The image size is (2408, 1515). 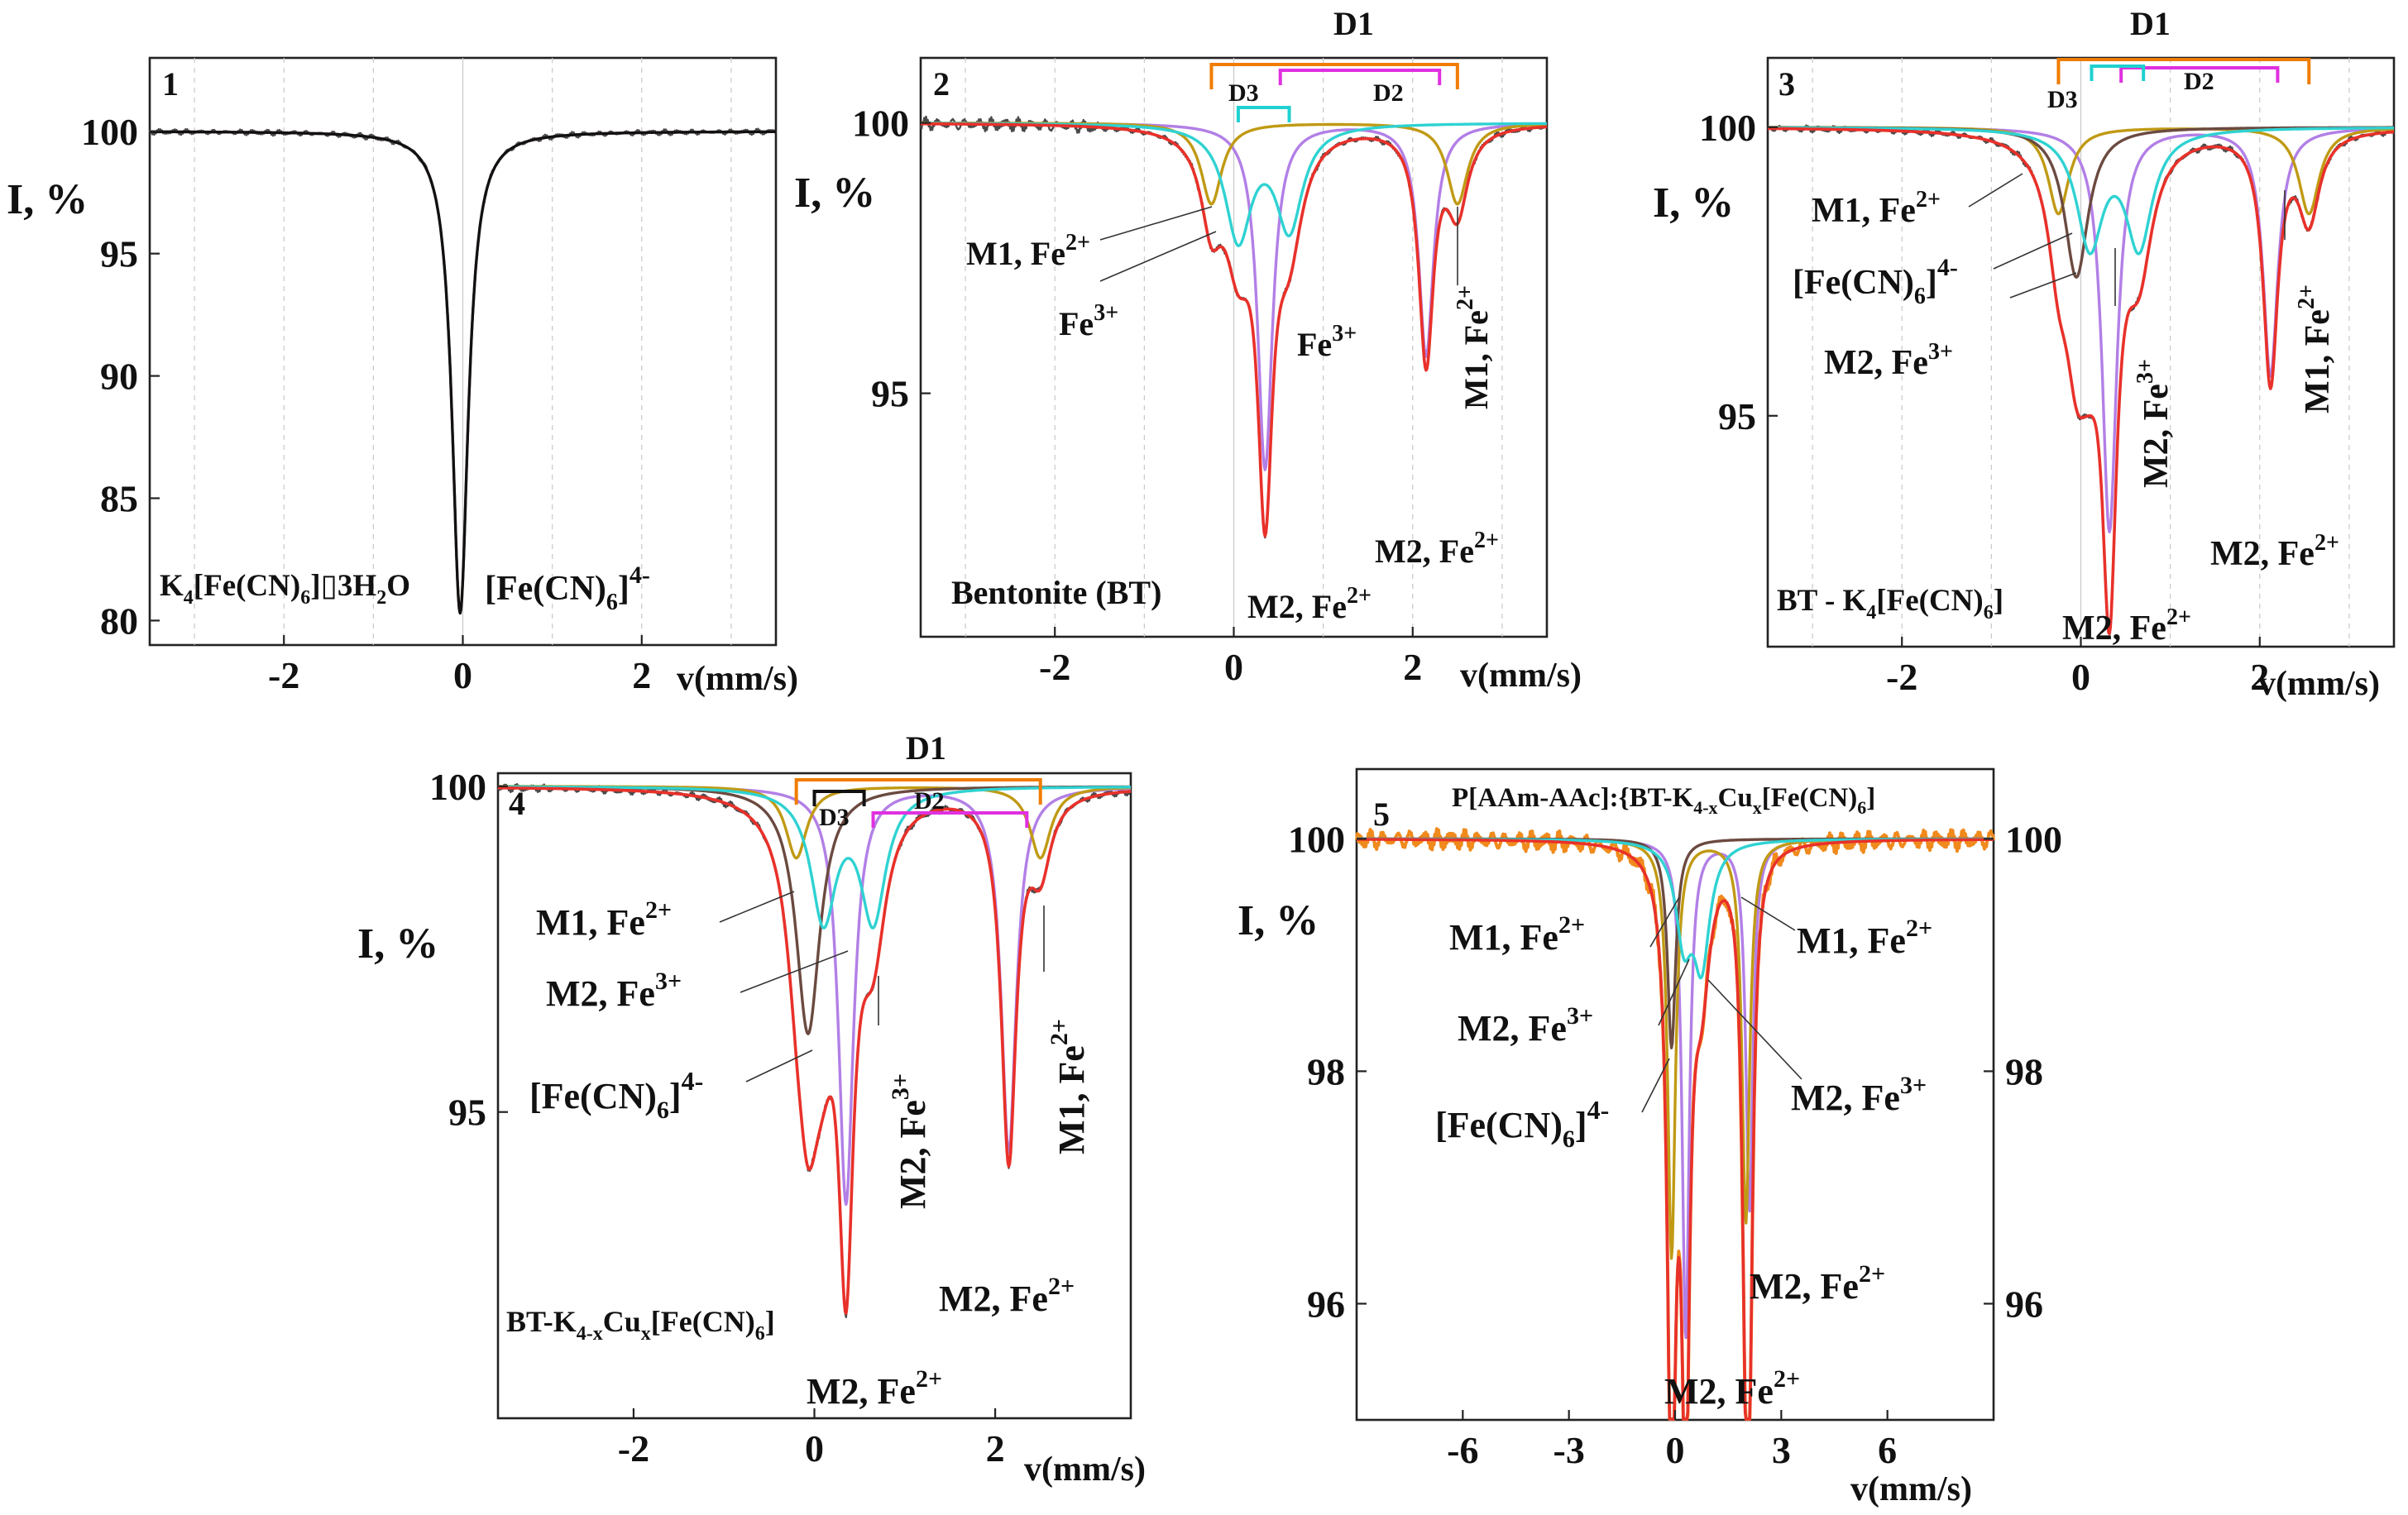 What do you see at coordinates (1569, 1450) in the screenshot?
I see `x-tick-label: -3` at bounding box center [1569, 1450].